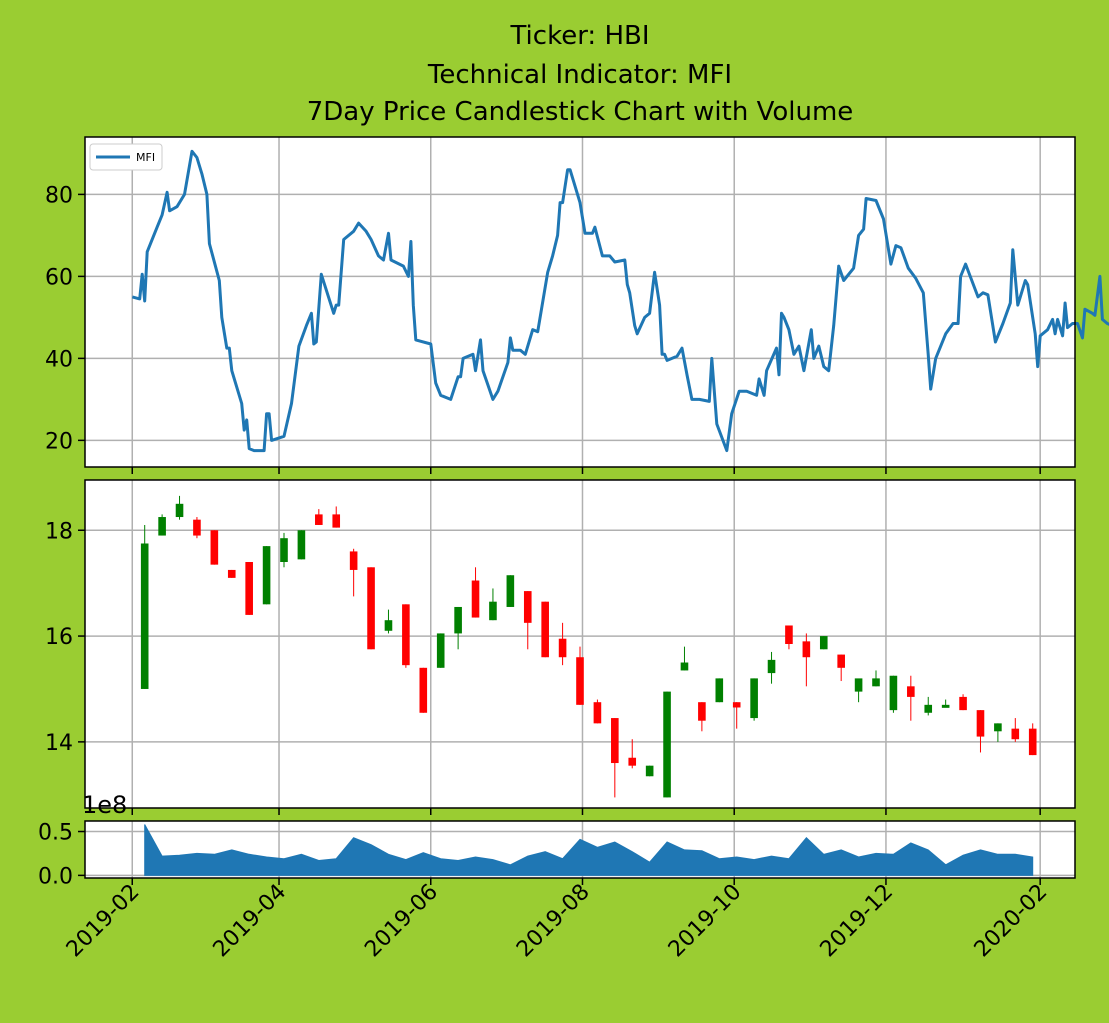 Image resolution: width=1109 pixels, height=1023 pixels. What do you see at coordinates (59, 359) in the screenshot?
I see `mfi-ytick-label: 40` at bounding box center [59, 359].